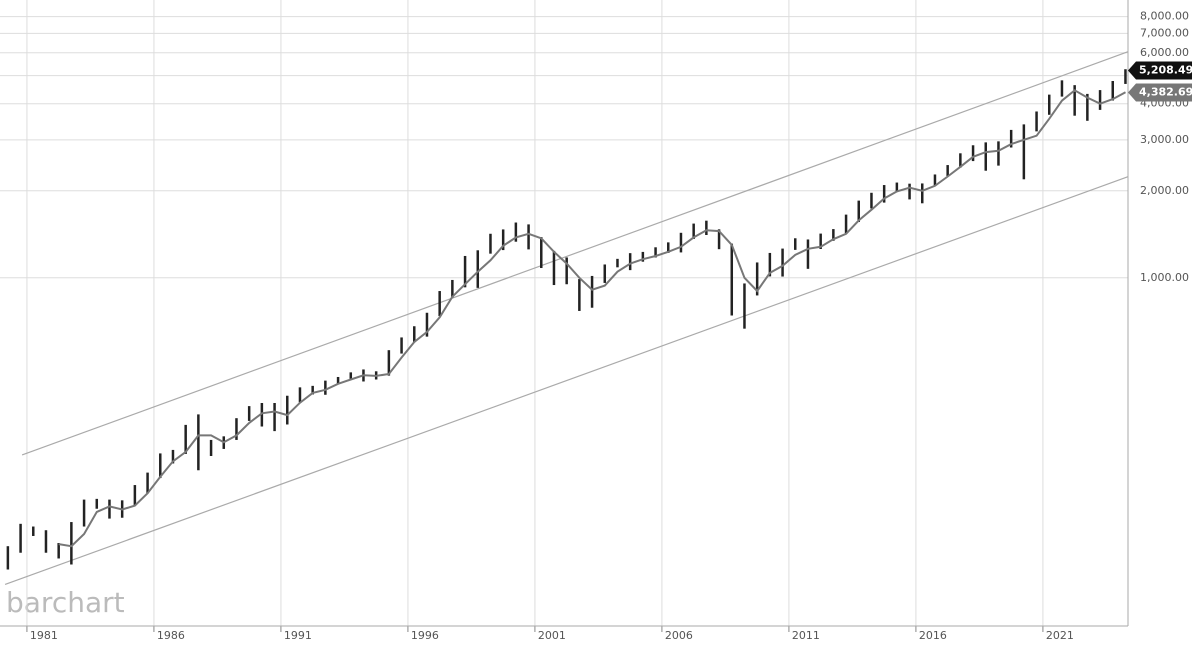 The height and width of the screenshot is (645, 1195). Describe the element at coordinates (806, 635) in the screenshot. I see `x-tick-label: 2011` at that location.